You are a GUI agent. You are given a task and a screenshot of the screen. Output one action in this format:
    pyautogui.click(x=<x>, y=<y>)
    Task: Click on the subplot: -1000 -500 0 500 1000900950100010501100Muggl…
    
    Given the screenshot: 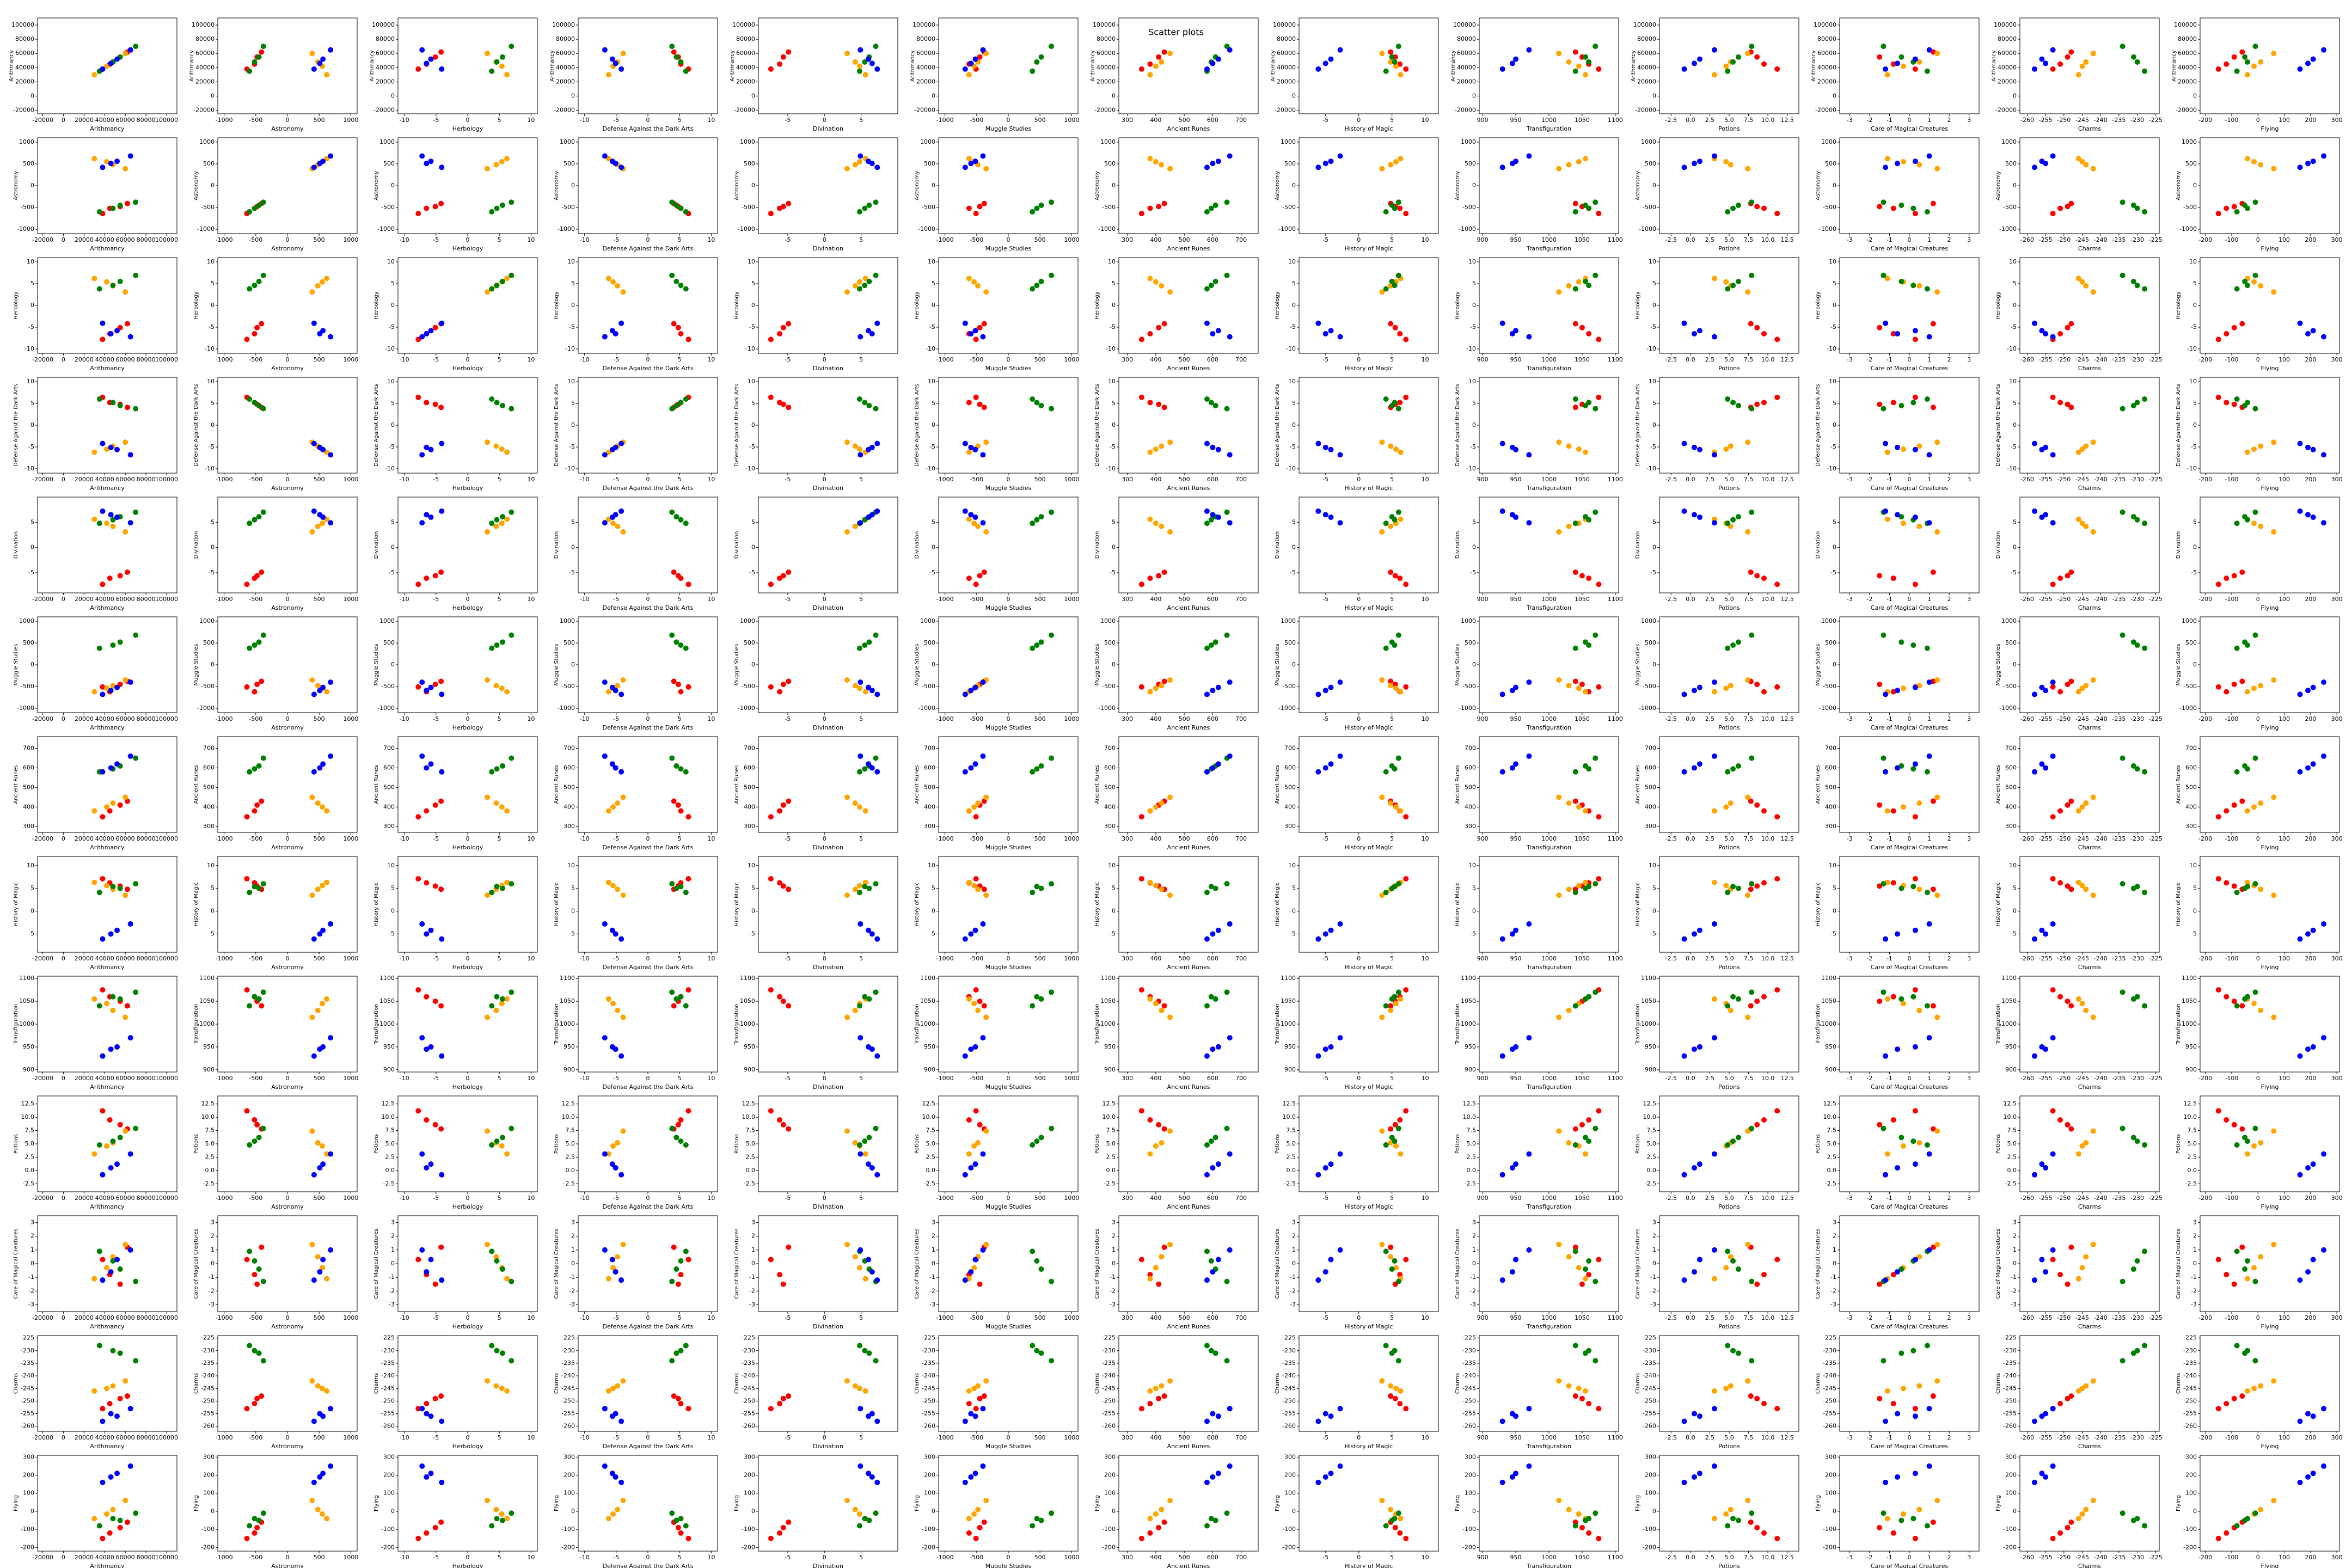 What is the action you would take?
    pyautogui.click(x=996, y=1033)
    